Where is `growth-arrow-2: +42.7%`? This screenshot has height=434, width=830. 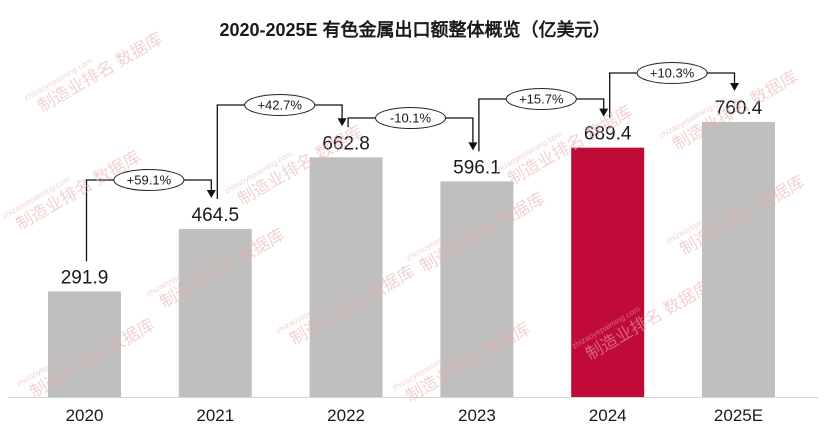
growth-arrow-2: +42.7% is located at coordinates (281, 146).